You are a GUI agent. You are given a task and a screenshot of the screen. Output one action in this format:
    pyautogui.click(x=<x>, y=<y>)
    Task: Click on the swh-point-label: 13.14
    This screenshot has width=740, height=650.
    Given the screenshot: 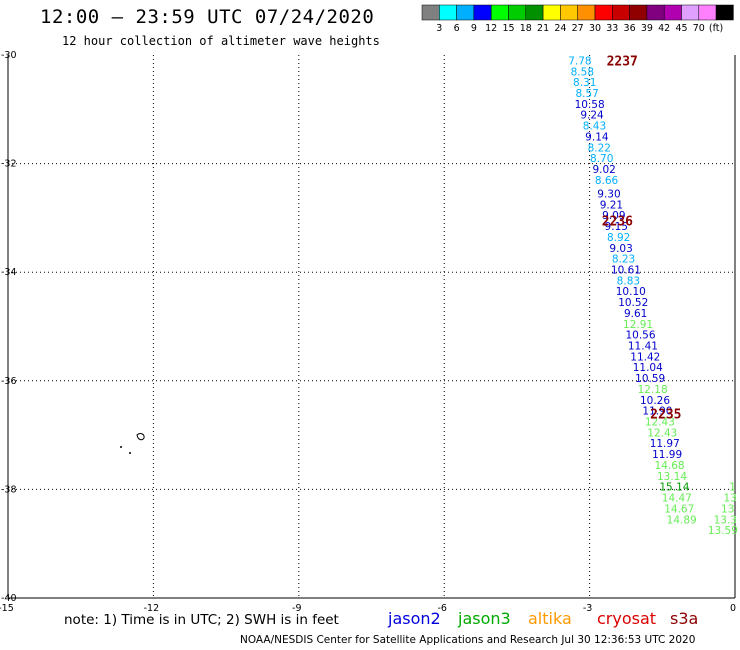 What is the action you would take?
    pyautogui.click(x=672, y=477)
    